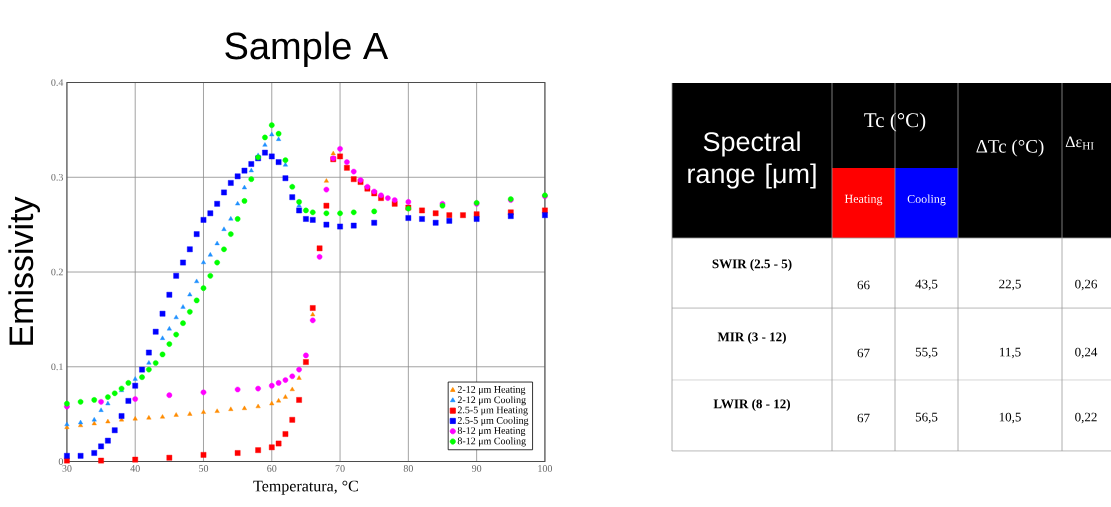 The image size is (1111, 507). What do you see at coordinates (67, 468) in the screenshot?
I see `x-tick-label: 30` at bounding box center [67, 468].